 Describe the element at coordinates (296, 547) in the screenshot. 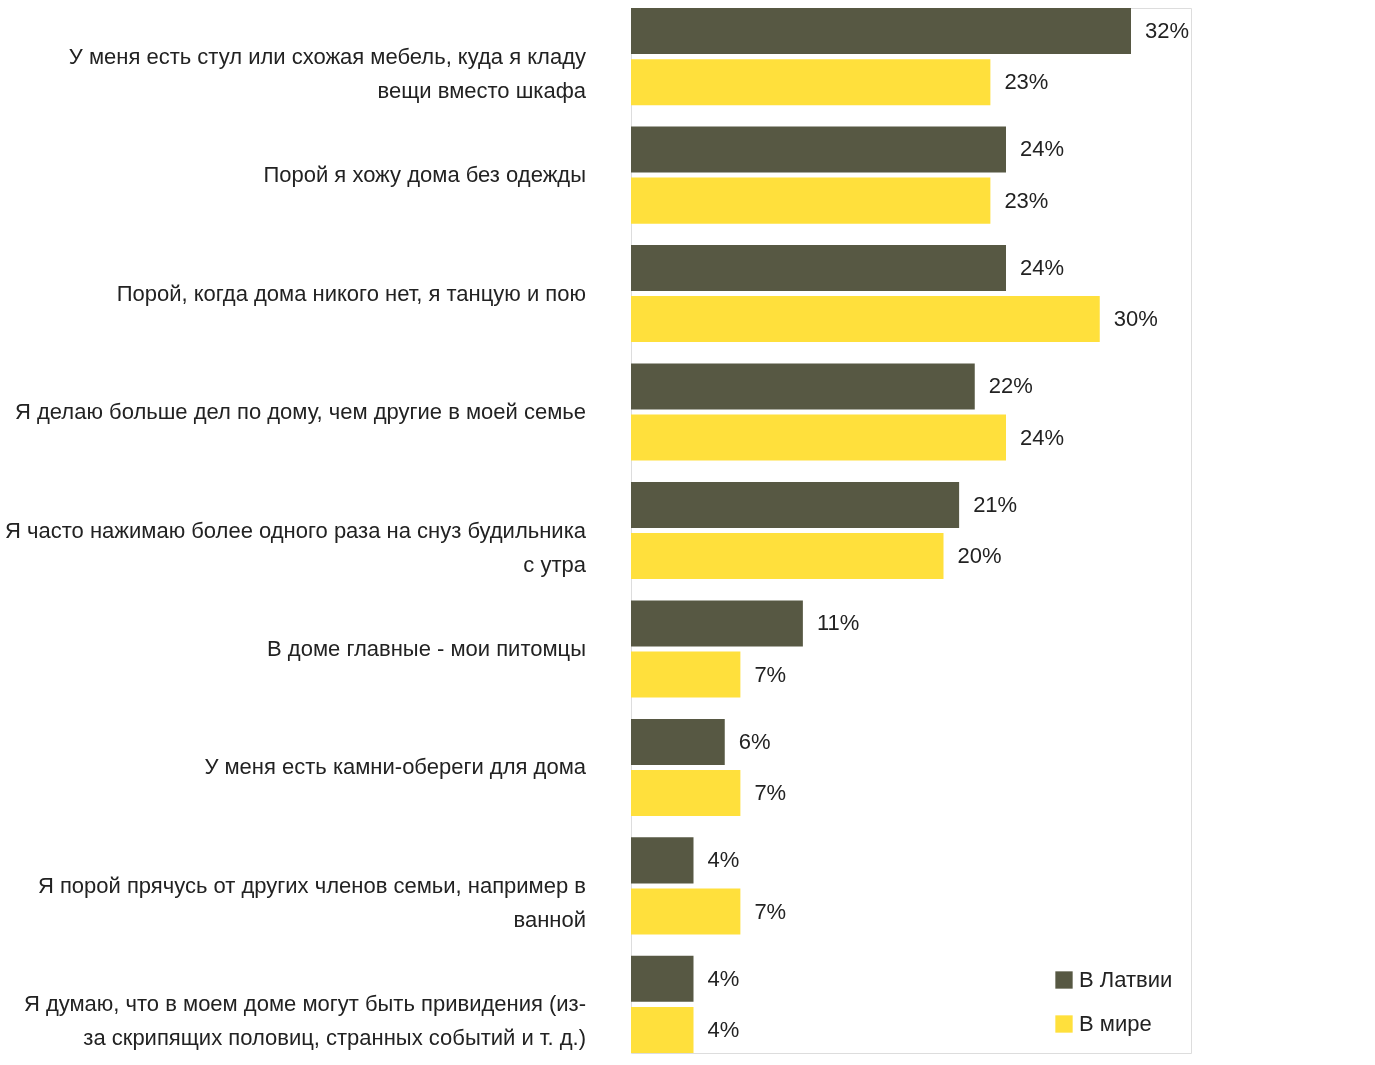

I see `y-tick-label: Я часто нажимаю более одного раза на снуз будильника с утра` at that location.